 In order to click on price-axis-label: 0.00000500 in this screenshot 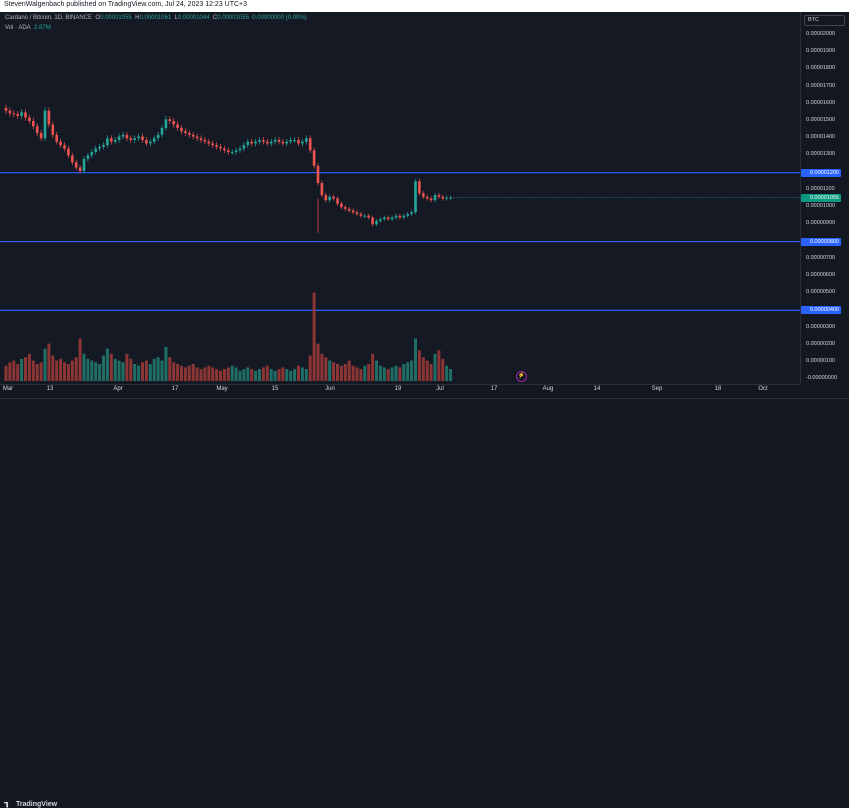, I will do `click(821, 292)`.